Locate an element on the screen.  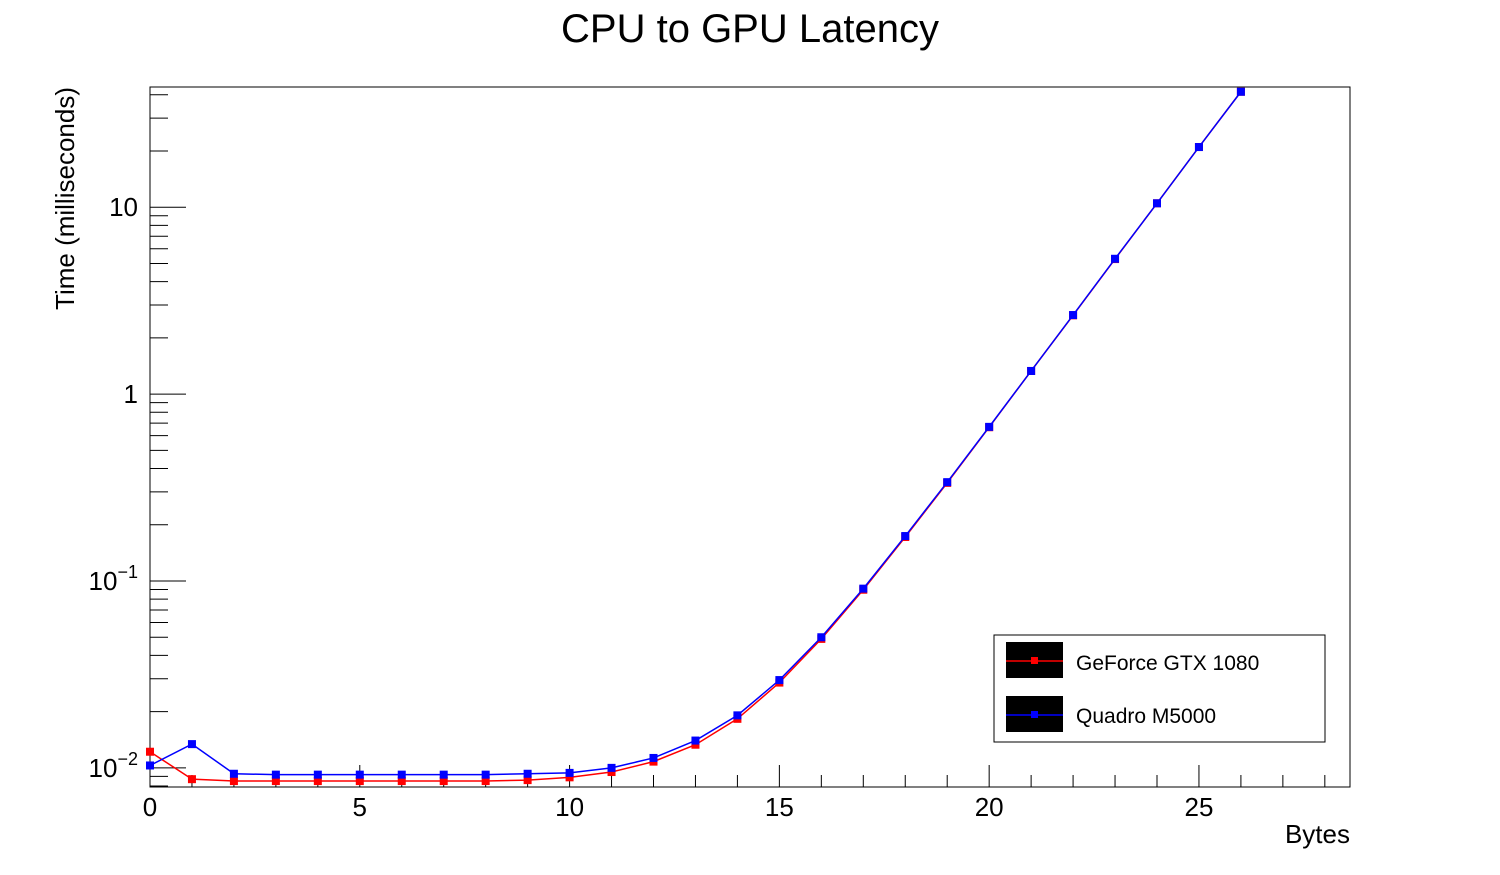
legend-marker-m5000 is located at coordinates (1034, 714).